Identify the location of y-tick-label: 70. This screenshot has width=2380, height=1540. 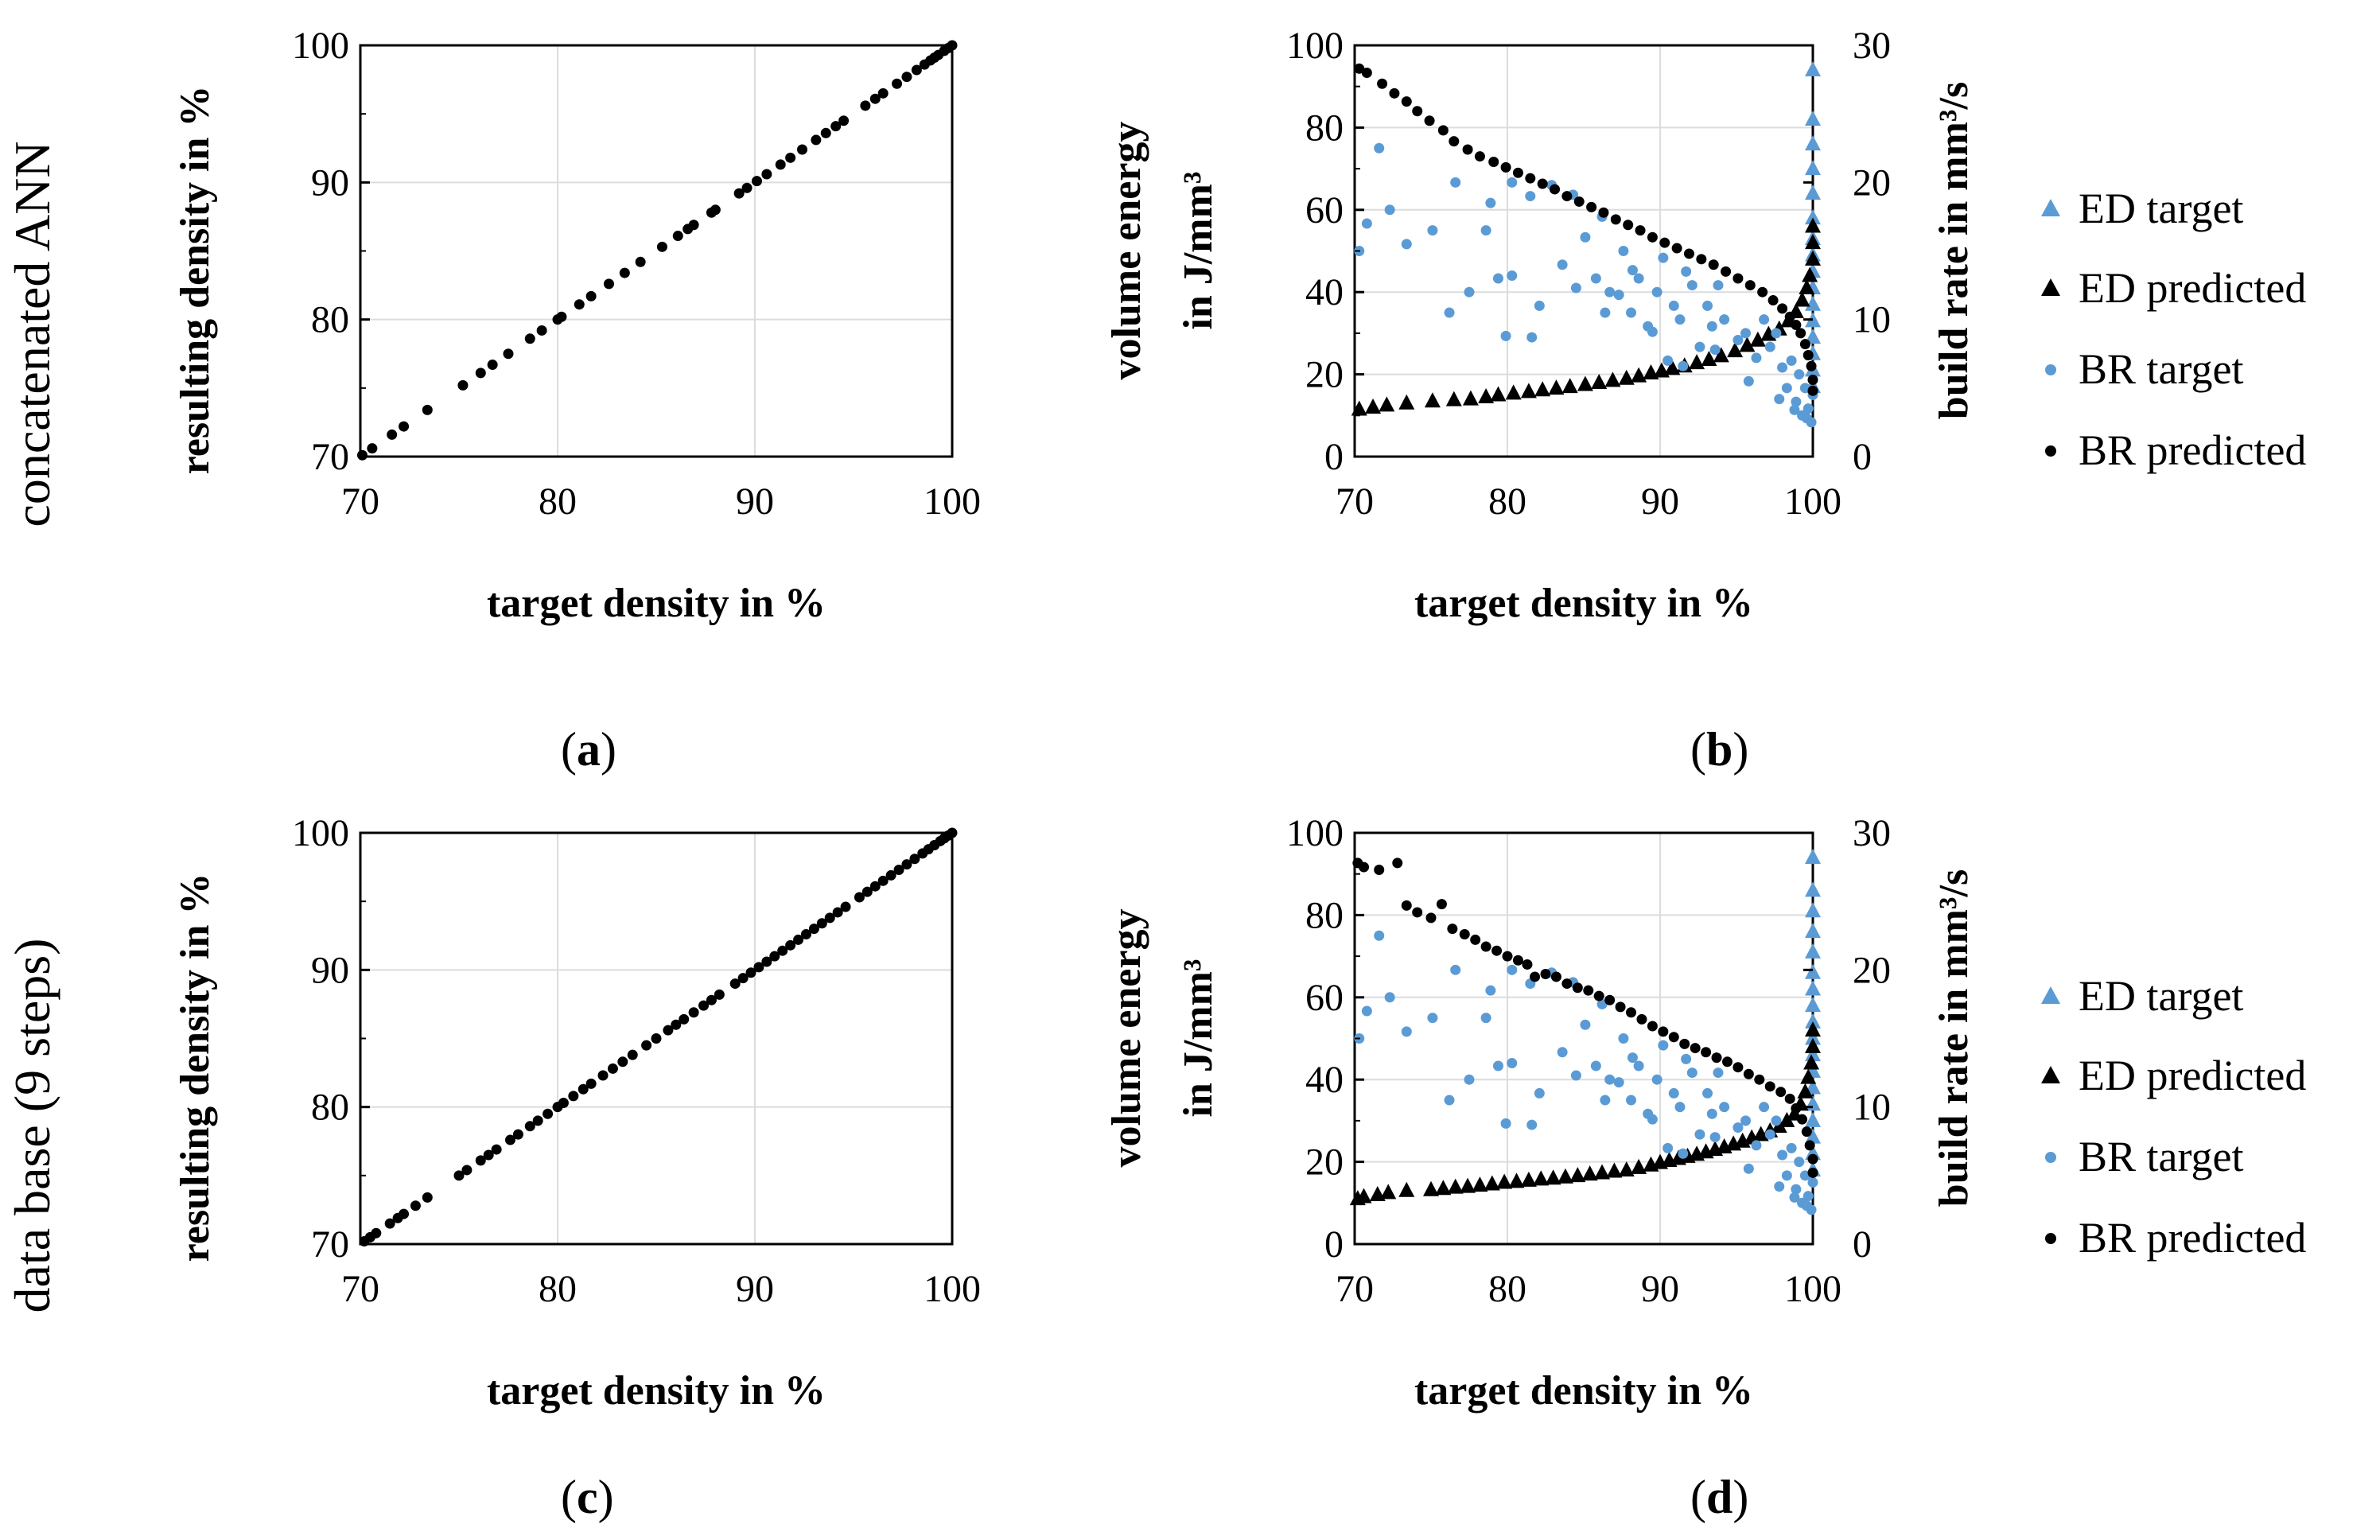
(330, 1244).